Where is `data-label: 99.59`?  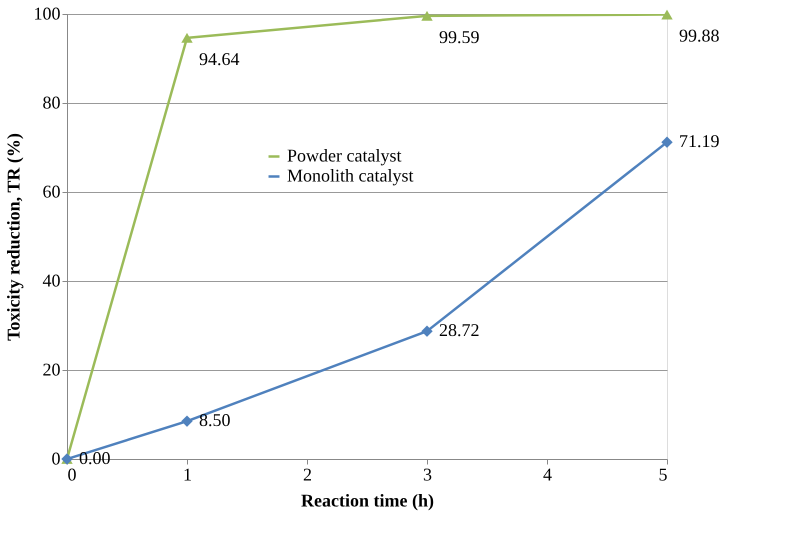
data-label: 99.59 is located at coordinates (459, 36).